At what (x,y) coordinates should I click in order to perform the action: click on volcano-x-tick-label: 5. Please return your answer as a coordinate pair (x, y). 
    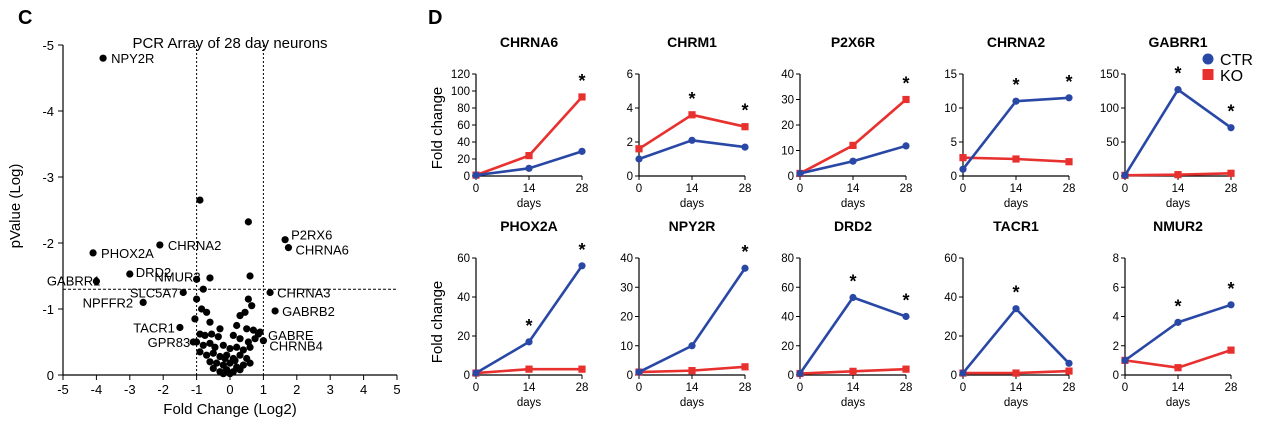
    Looking at the image, I should click on (396, 389).